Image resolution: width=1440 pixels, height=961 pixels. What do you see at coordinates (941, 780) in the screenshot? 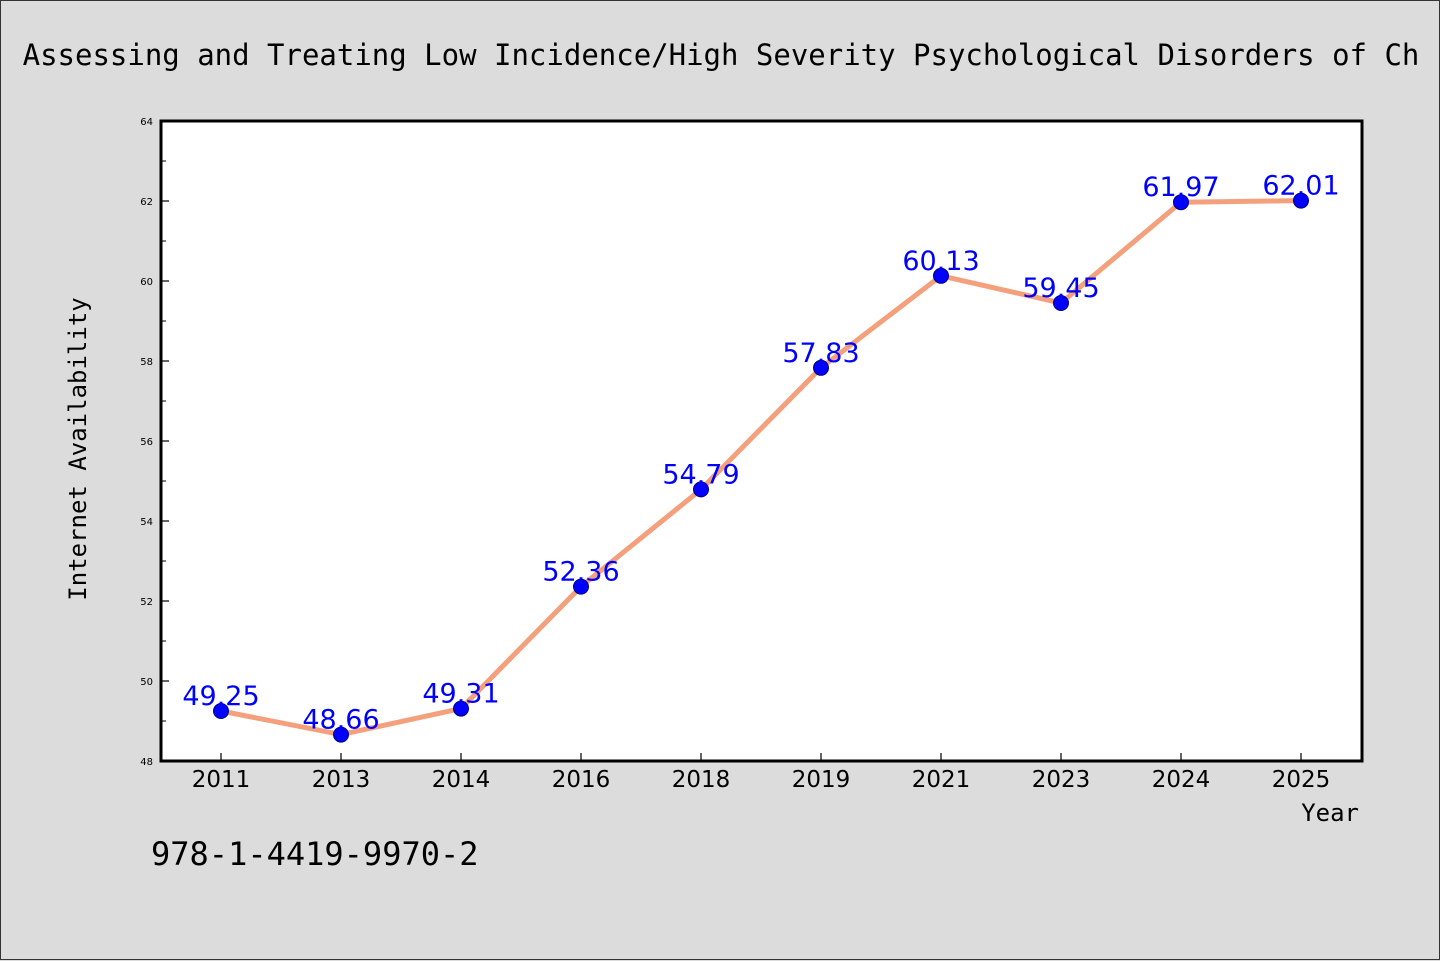
I see `x-tick-label: 2021` at bounding box center [941, 780].